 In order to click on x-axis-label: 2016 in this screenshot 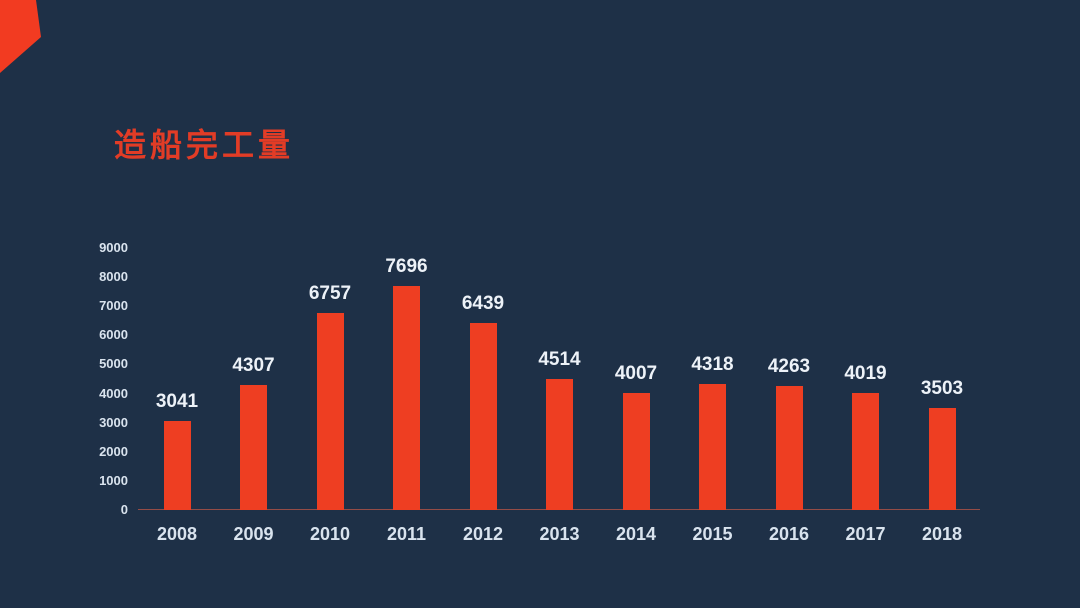, I will do `click(789, 534)`.